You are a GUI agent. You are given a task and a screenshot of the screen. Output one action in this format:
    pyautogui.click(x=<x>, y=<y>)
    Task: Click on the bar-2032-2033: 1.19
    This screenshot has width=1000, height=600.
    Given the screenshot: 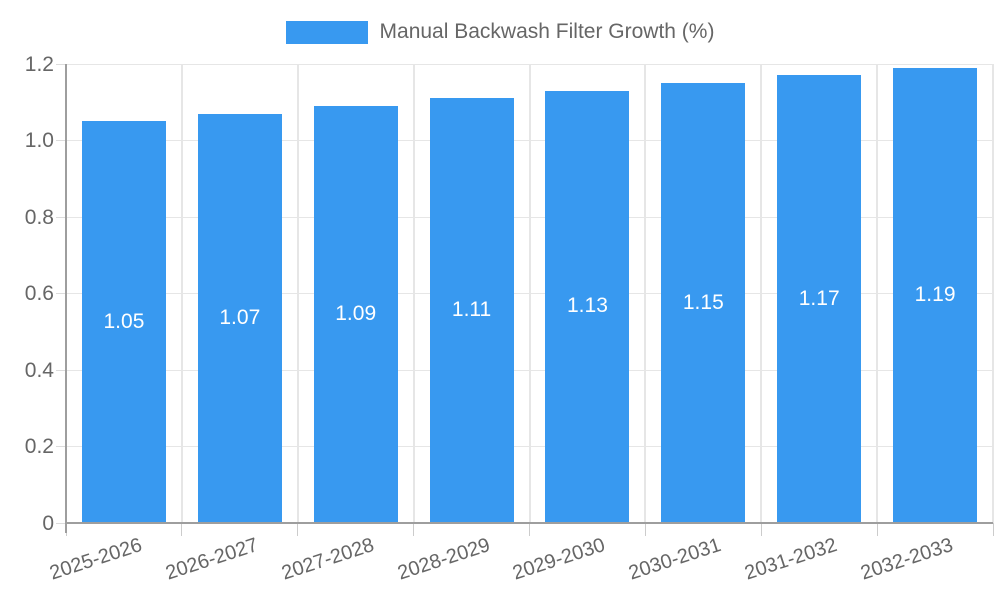 What is the action you would take?
    pyautogui.click(x=935, y=294)
    